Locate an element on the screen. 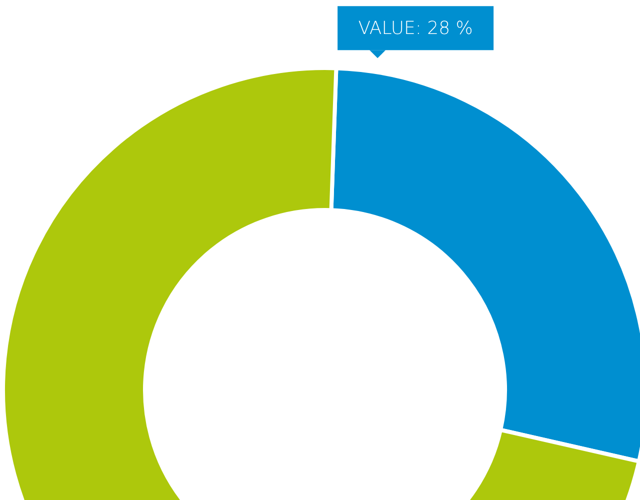 This screenshot has width=640, height=500. data-label: VALUE: 28 % is located at coordinates (415, 29).